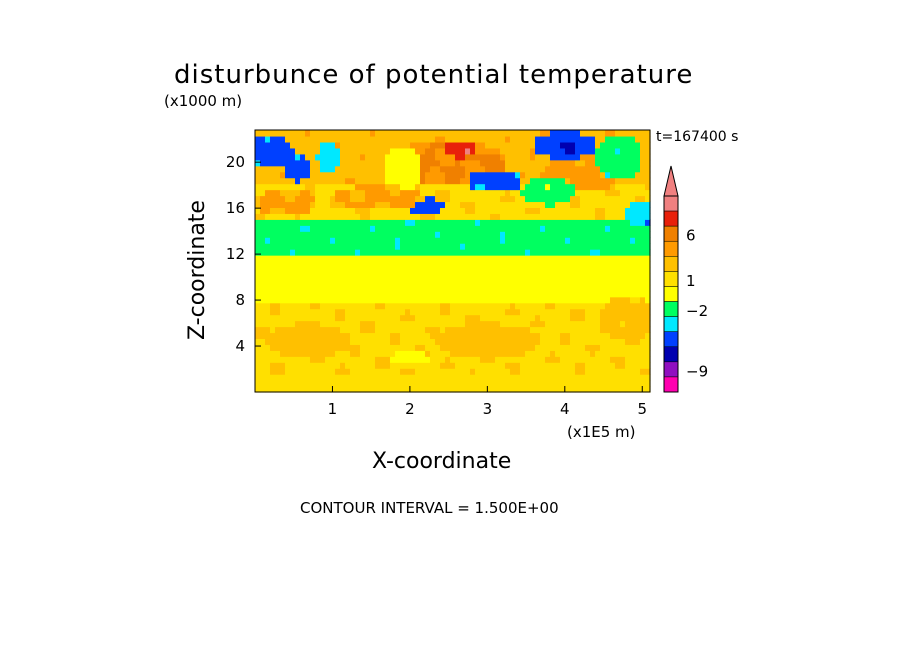  I want to click on time-label: t=167400 s, so click(697, 137).